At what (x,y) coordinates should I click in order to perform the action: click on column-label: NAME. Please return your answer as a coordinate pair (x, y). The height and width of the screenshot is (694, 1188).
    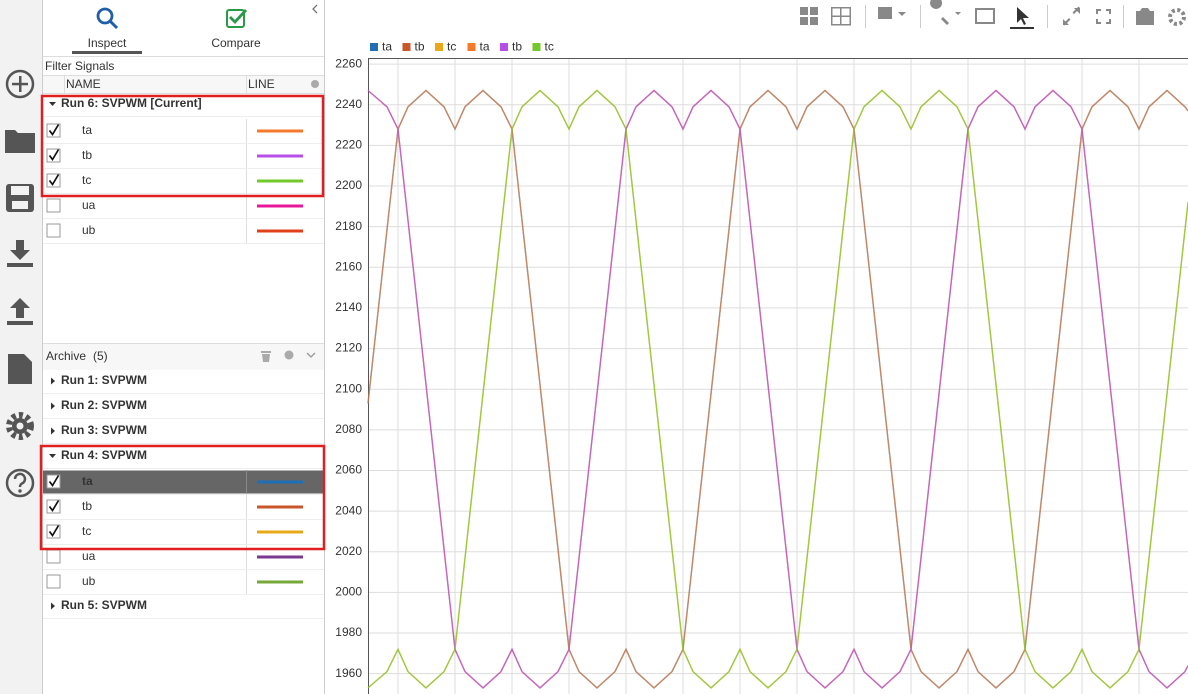
    Looking at the image, I should click on (83, 84).